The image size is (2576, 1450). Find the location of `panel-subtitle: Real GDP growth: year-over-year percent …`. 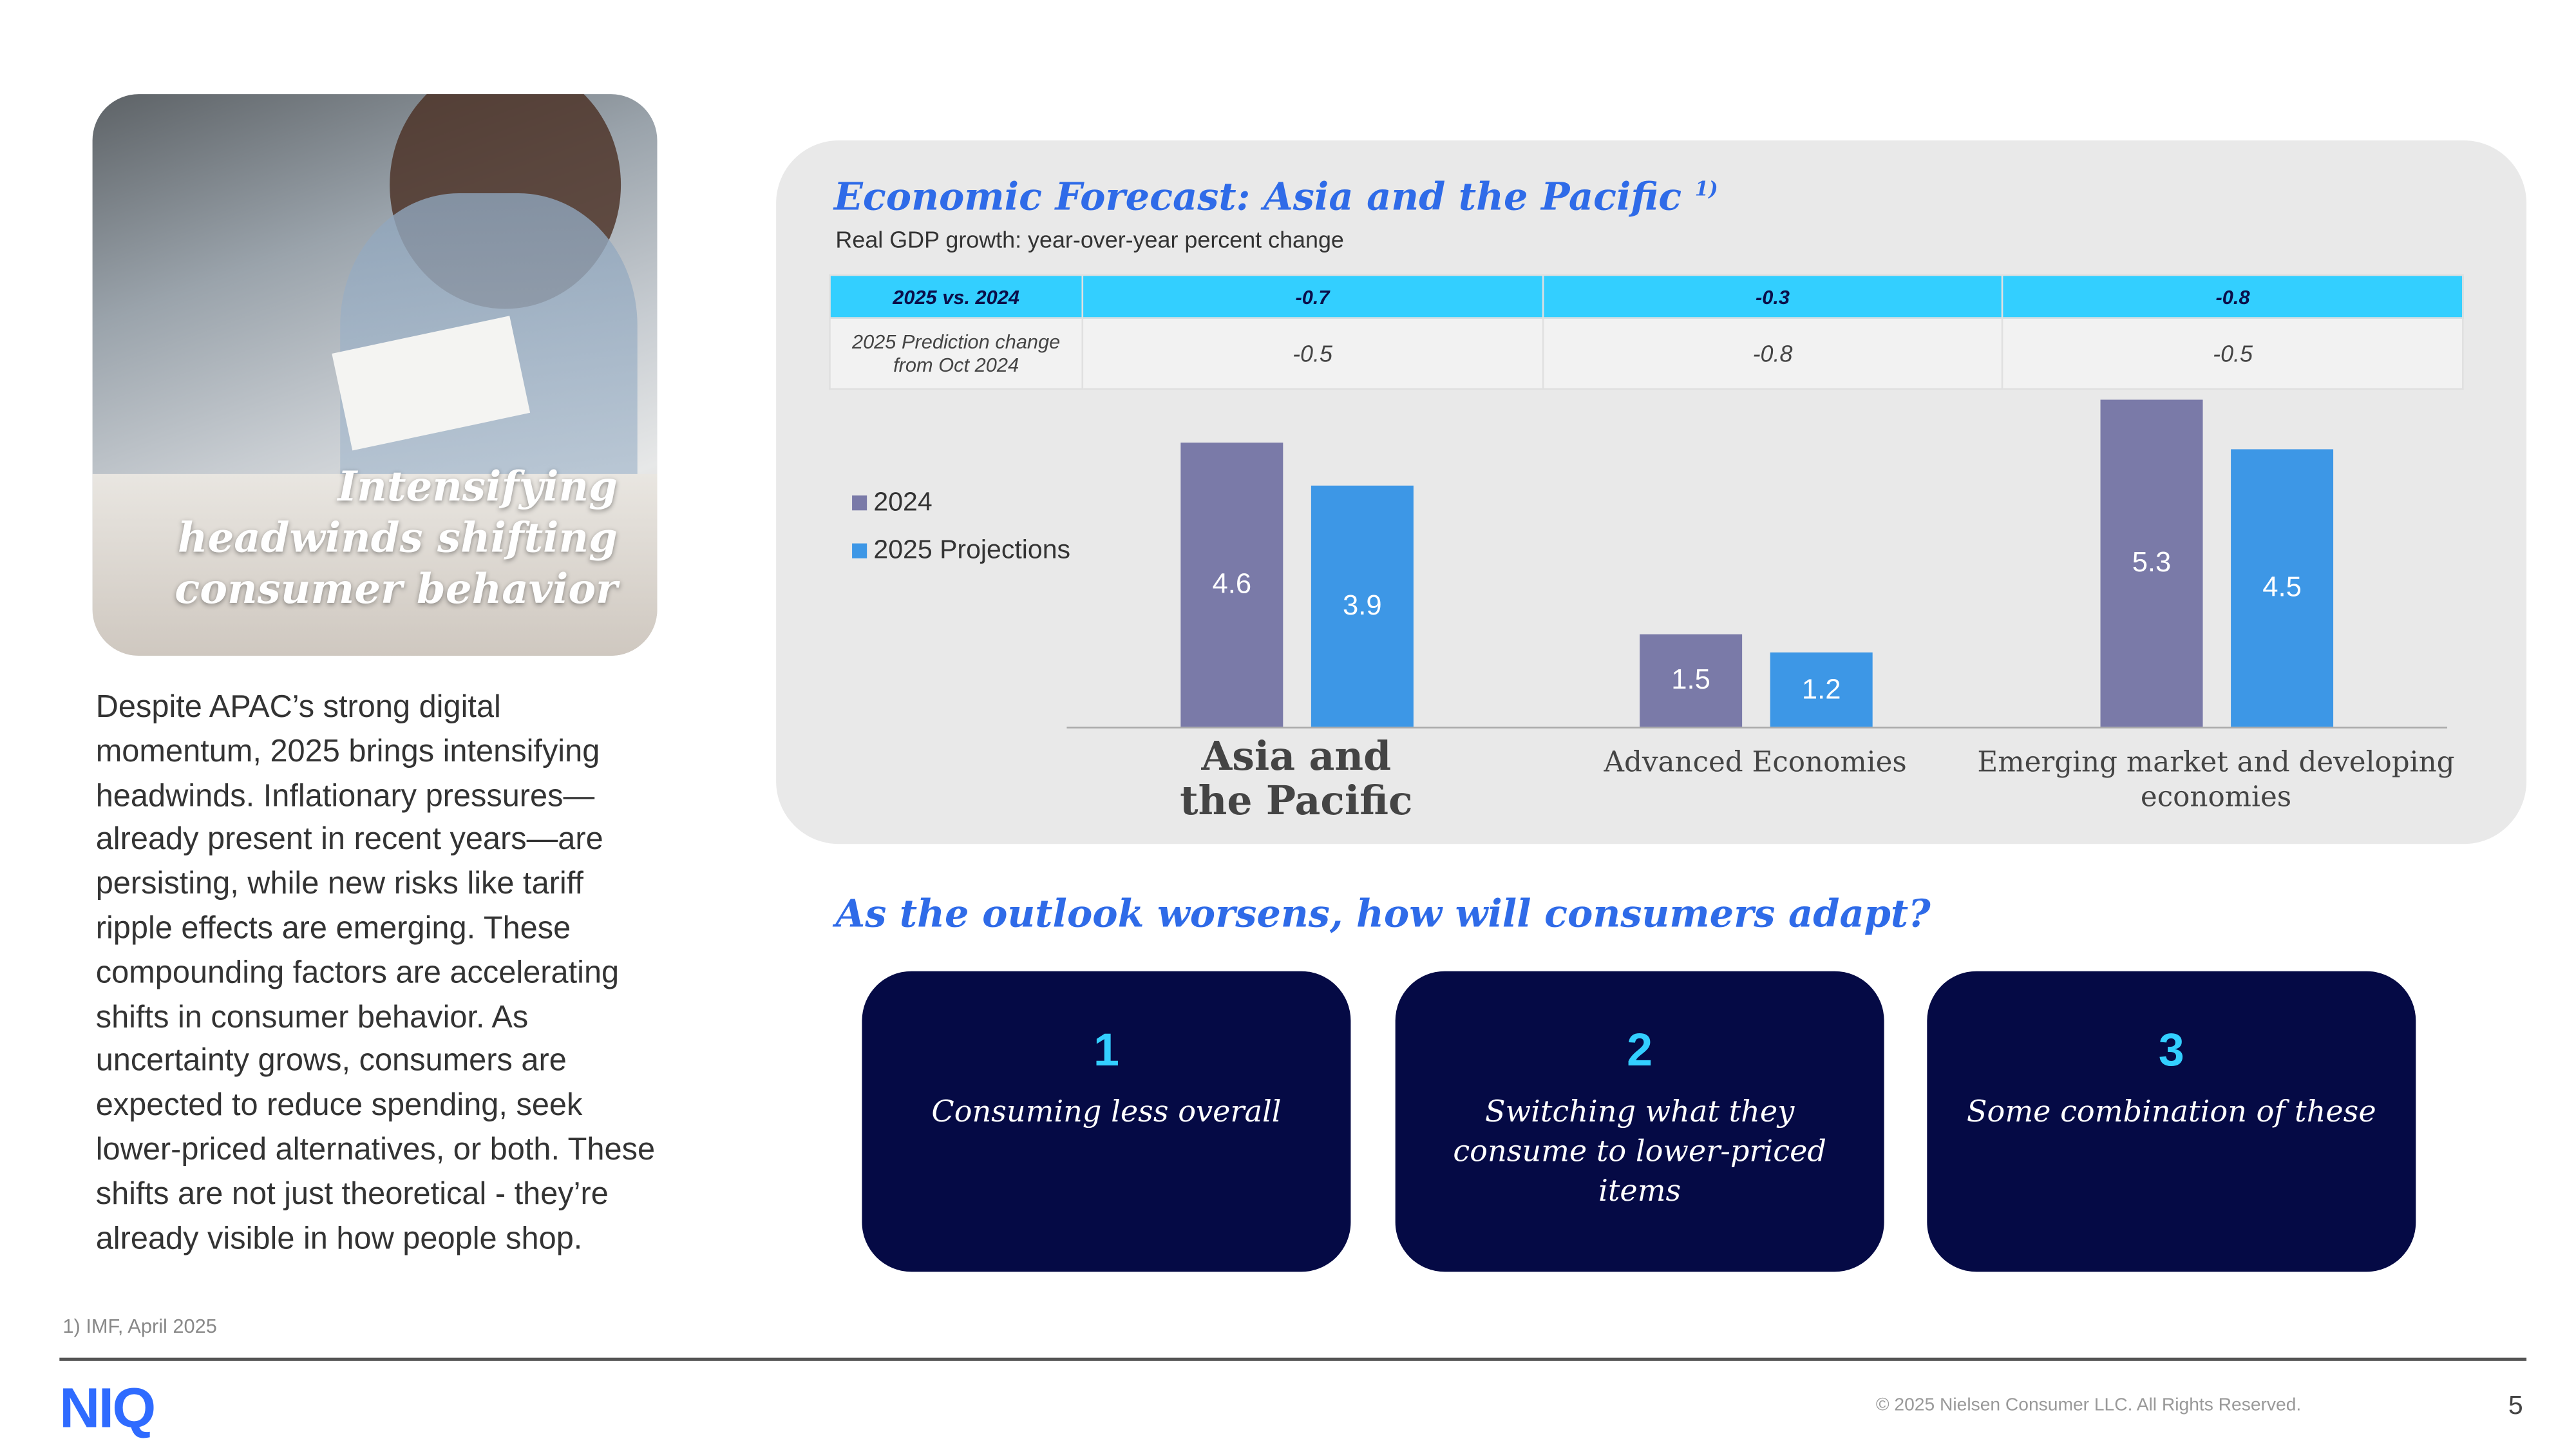

panel-subtitle: Real GDP growth: year-over-year percent … is located at coordinates (1090, 240).